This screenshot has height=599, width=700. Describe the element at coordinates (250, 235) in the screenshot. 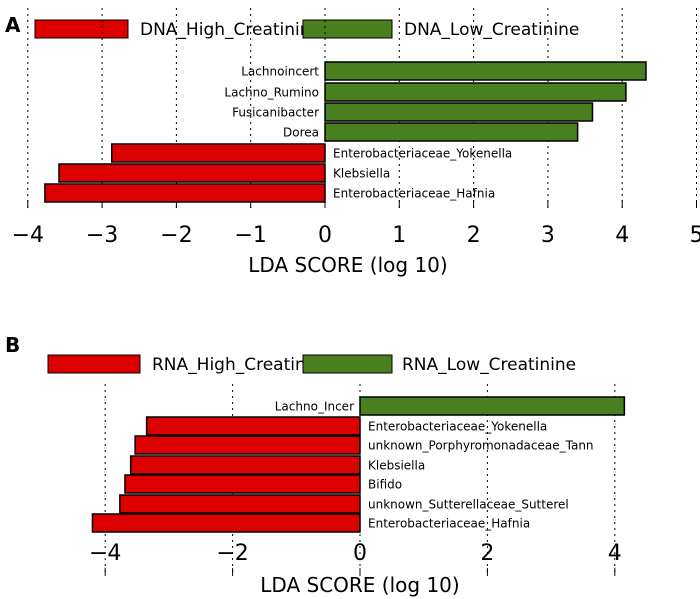

I see `tick-label: −1` at that location.